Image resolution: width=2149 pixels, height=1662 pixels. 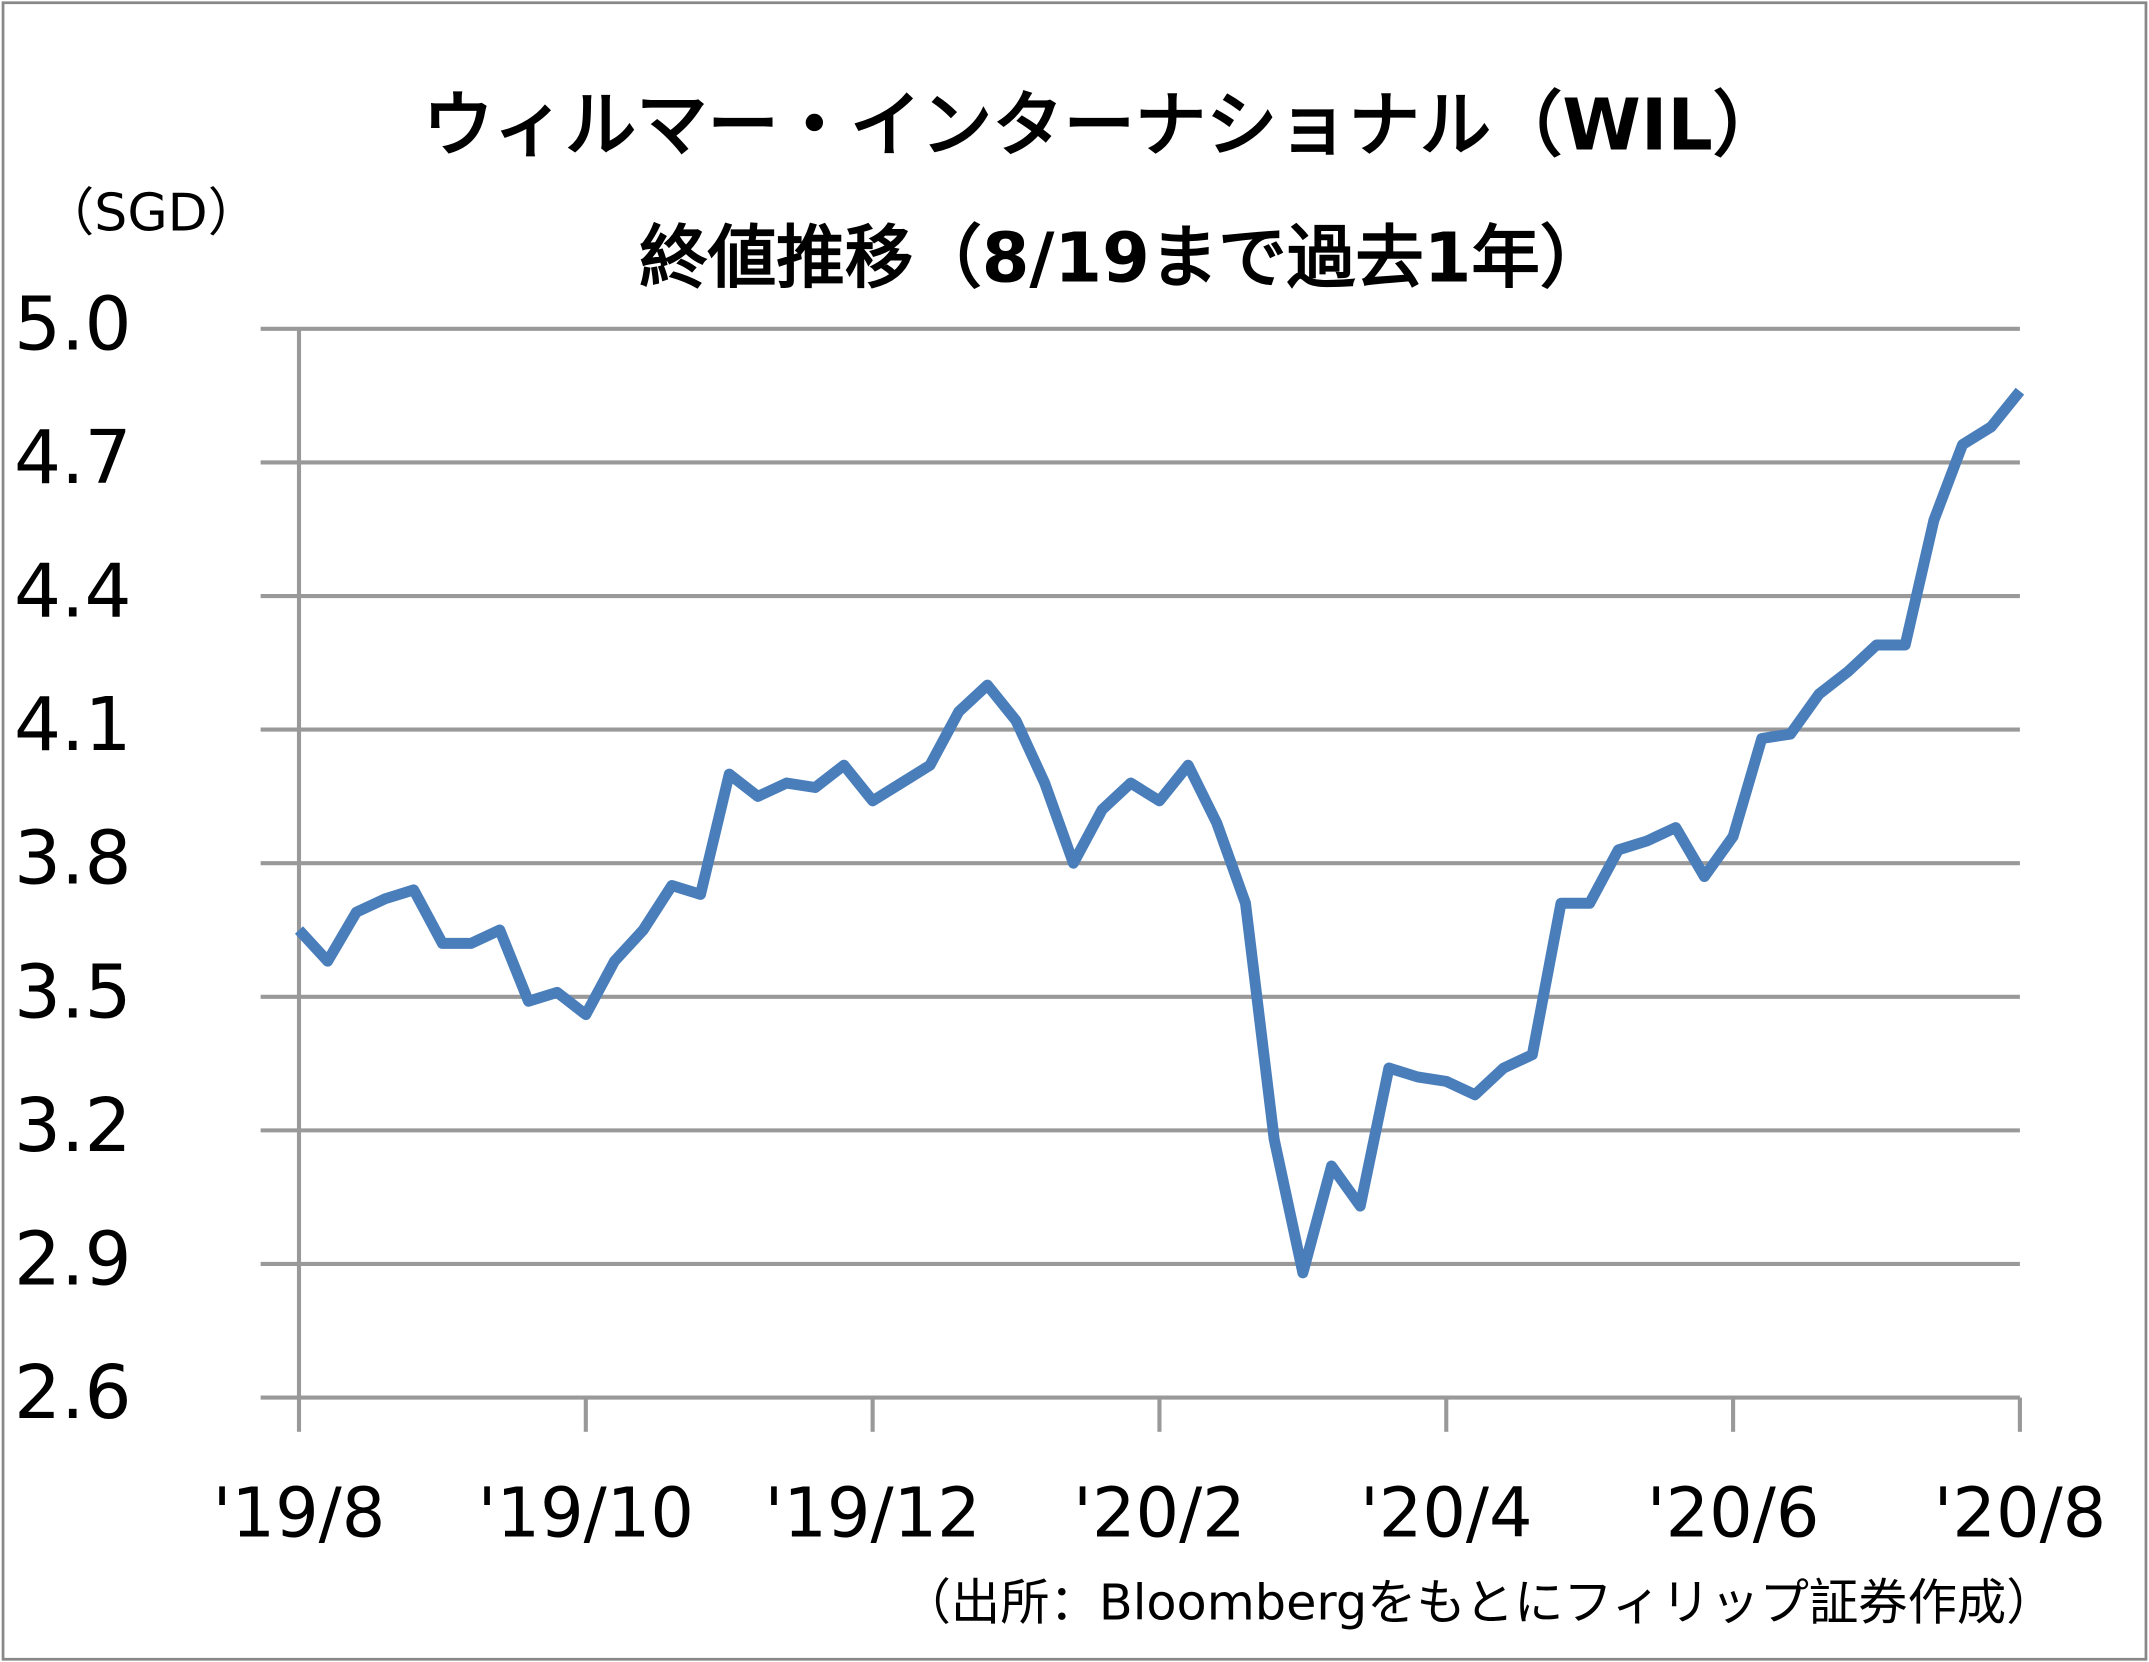 I want to click on y-tick-label: 5.0, so click(x=73, y=324).